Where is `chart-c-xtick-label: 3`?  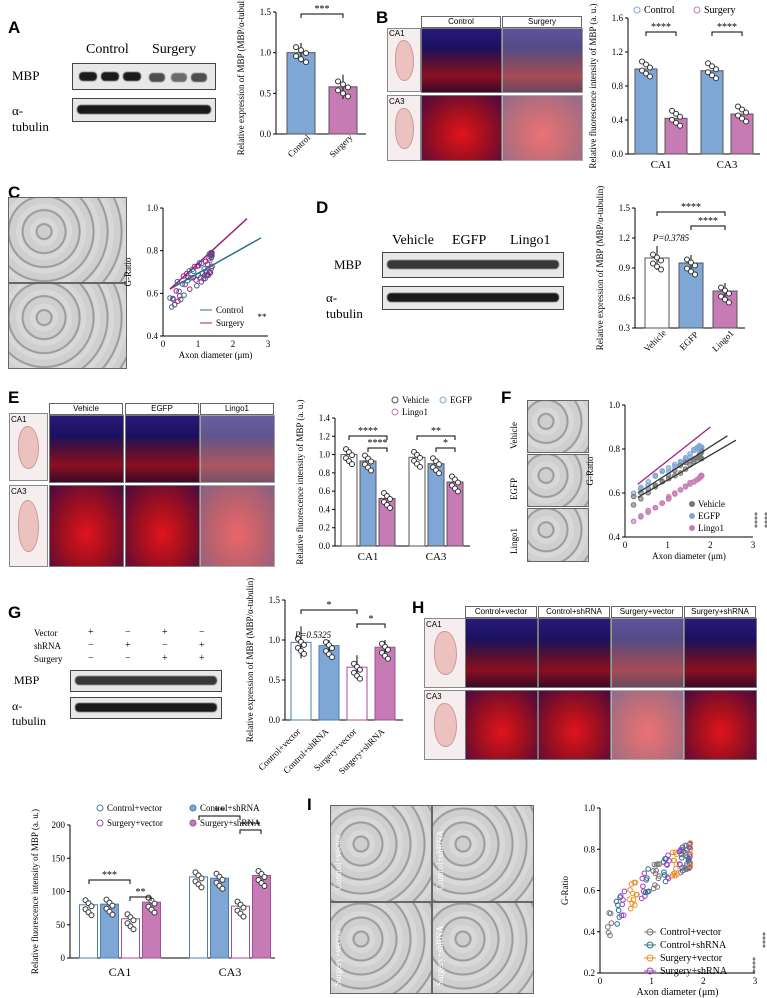
chart-c-xtick-label: 3 is located at coordinates (268, 344).